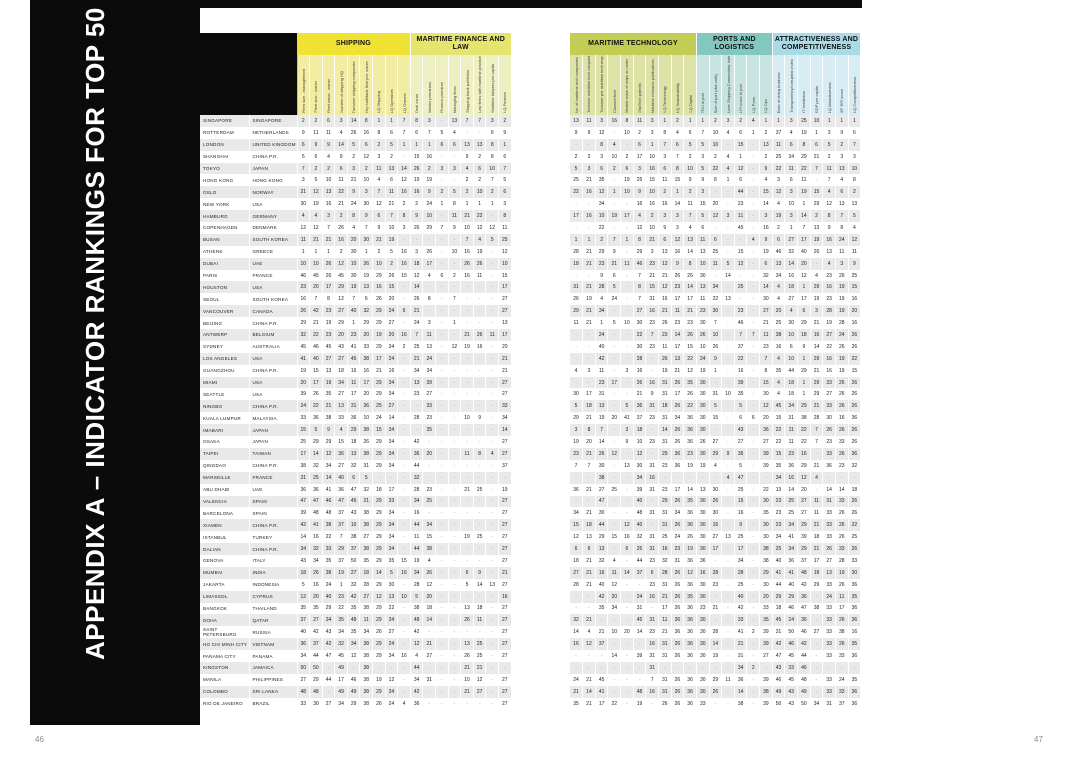 Image resolution: width=1080 pixels, height=763 pixels. What do you see at coordinates (416, 656) in the screenshot?
I see `rank-cell: 4` at bounding box center [416, 656].